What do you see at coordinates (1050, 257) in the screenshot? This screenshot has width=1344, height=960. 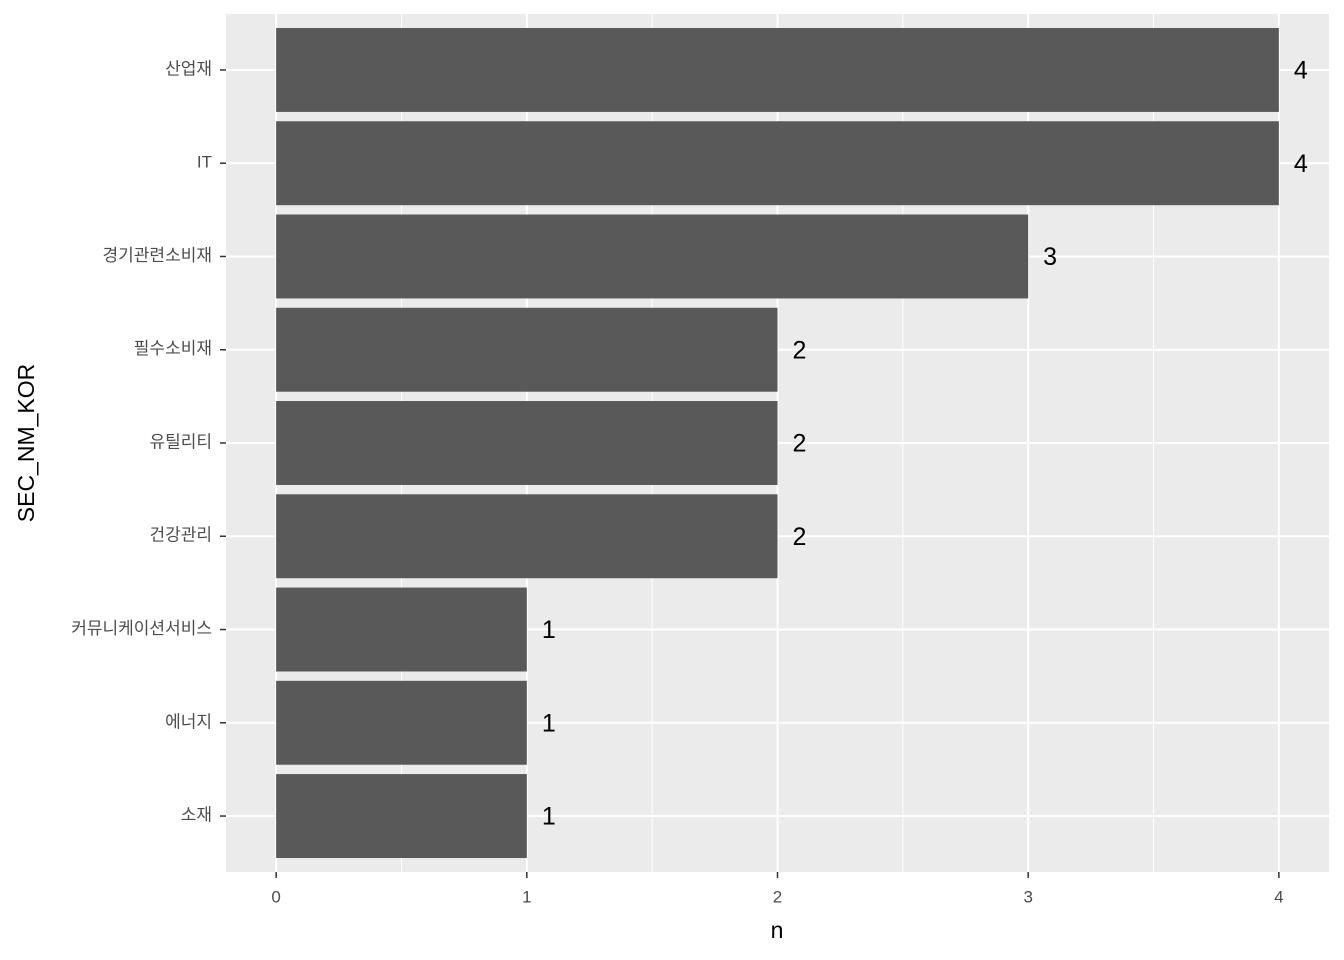 I see `value-label: 3` at bounding box center [1050, 257].